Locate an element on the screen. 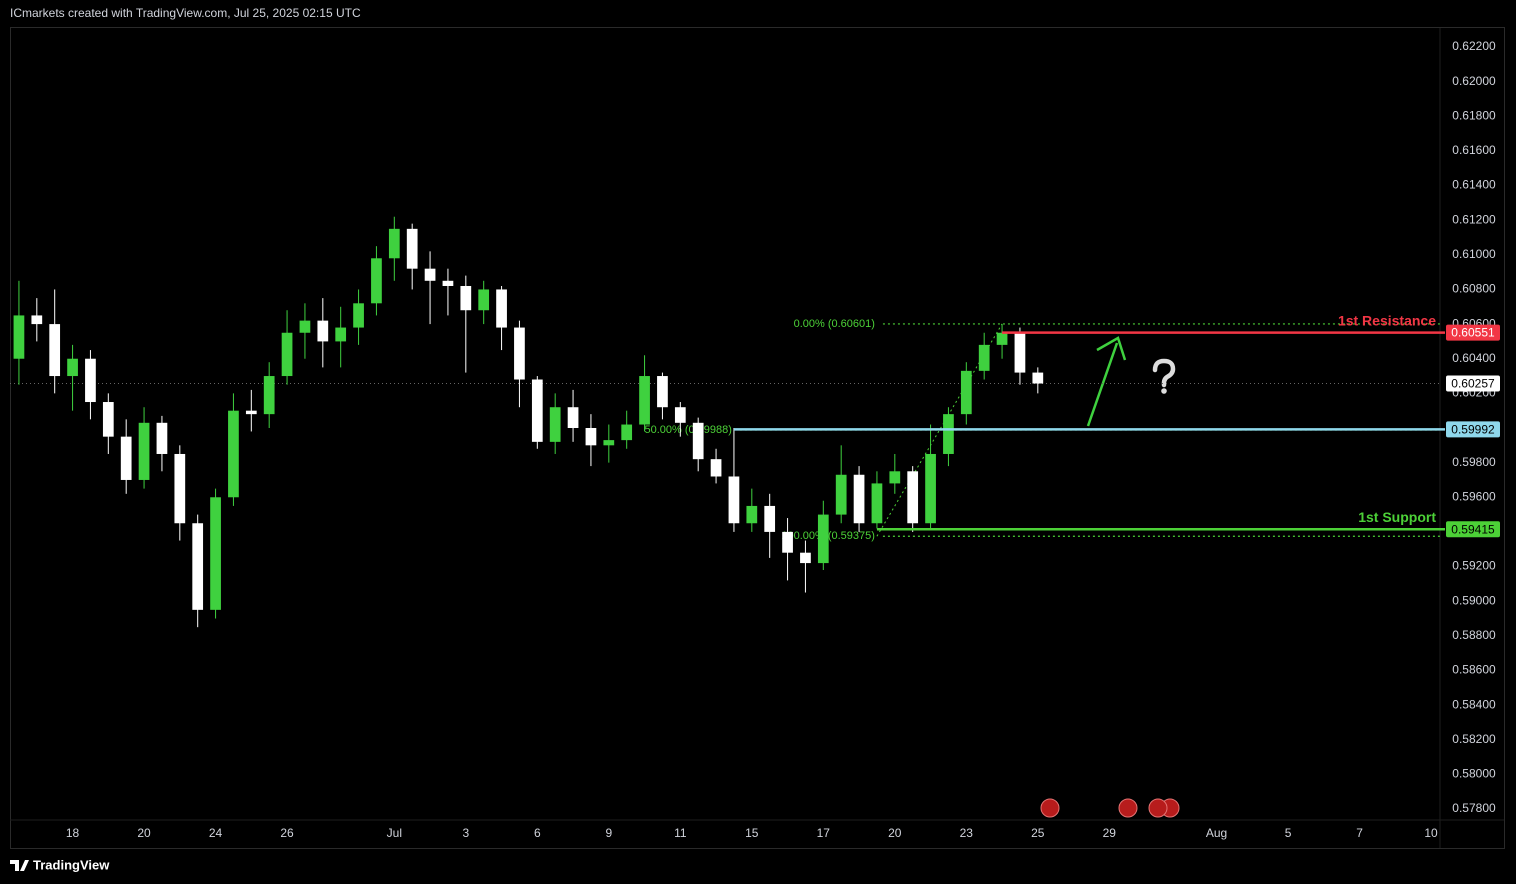 Image resolution: width=1516 pixels, height=884 pixels. fib-label: 50.00% (0.59988) is located at coordinates (687, 430).